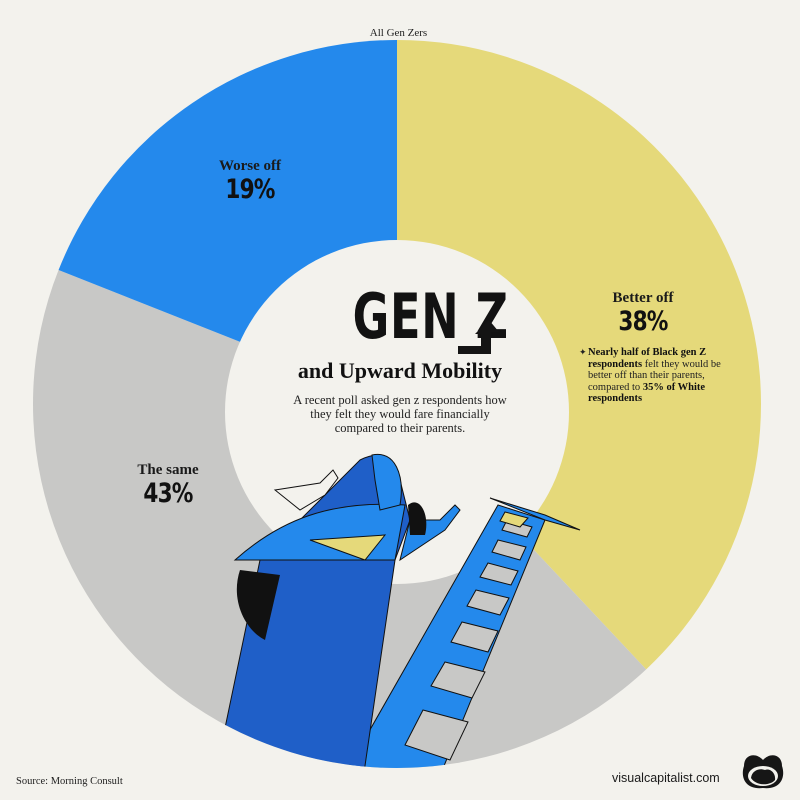  I want to click on slice-label-worse-off: Worse off 19%, so click(250, 181).